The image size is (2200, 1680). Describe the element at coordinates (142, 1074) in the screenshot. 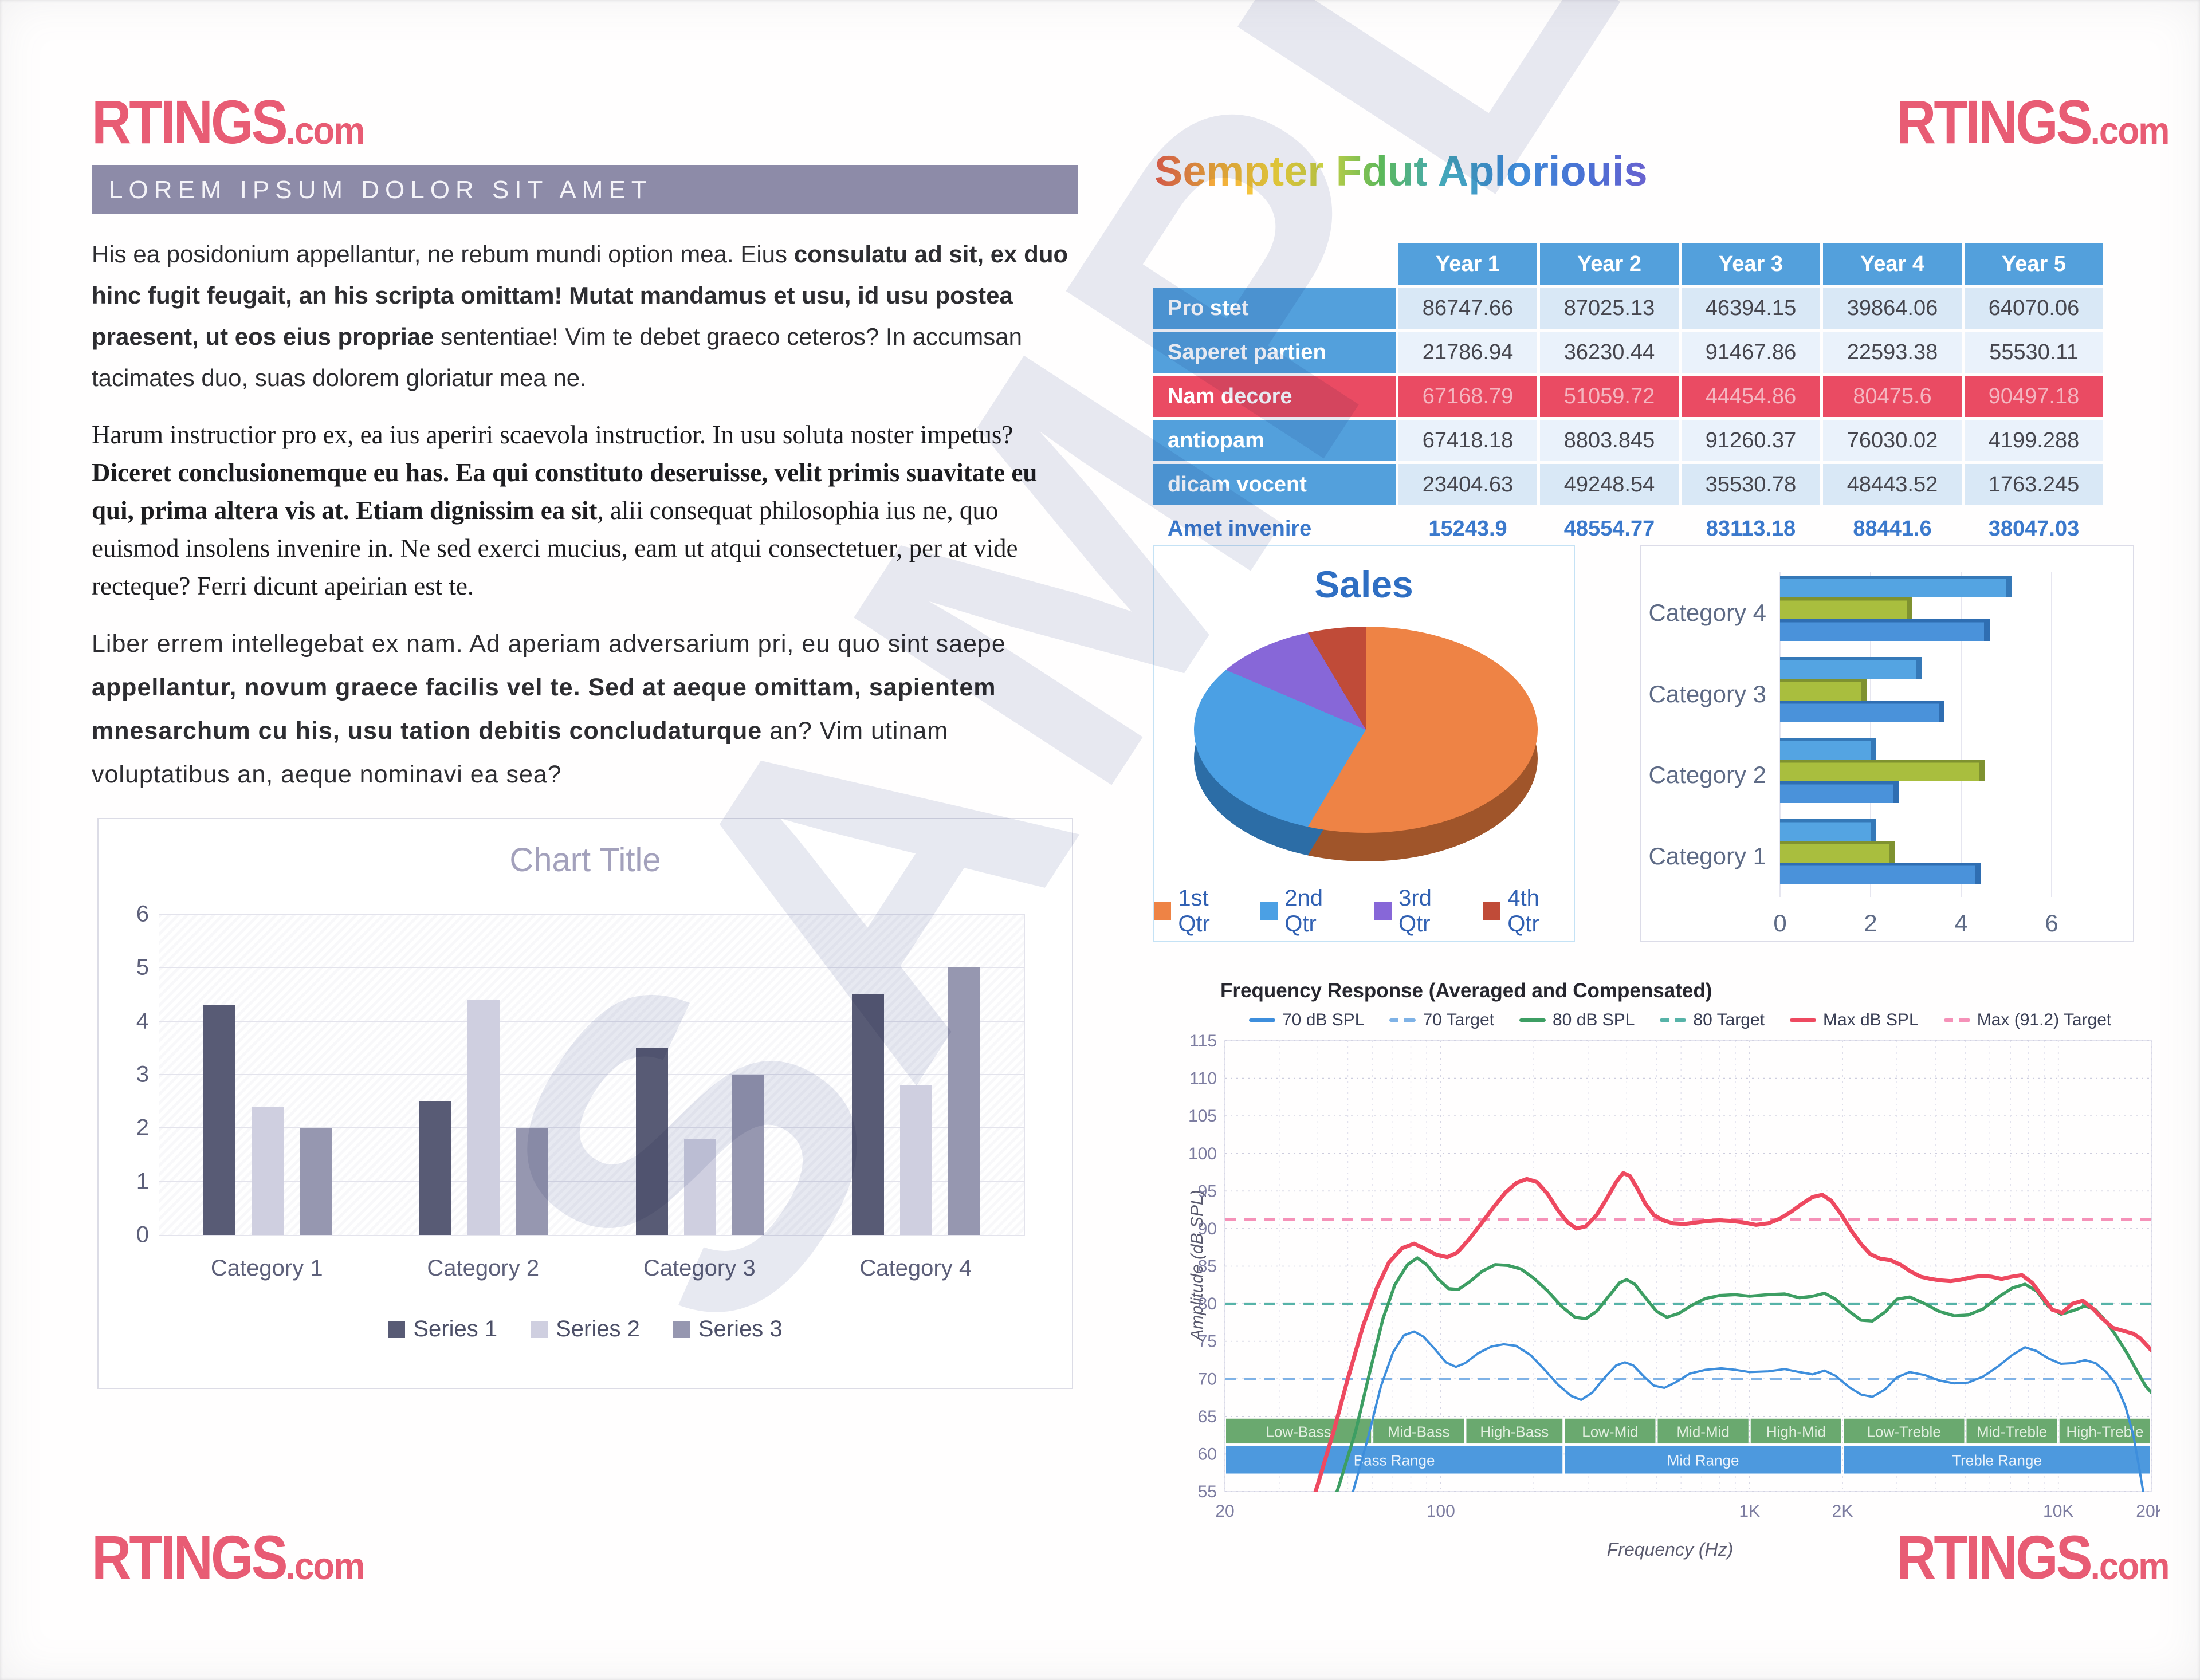

I see `y-axis-tick-label: 3` at that location.